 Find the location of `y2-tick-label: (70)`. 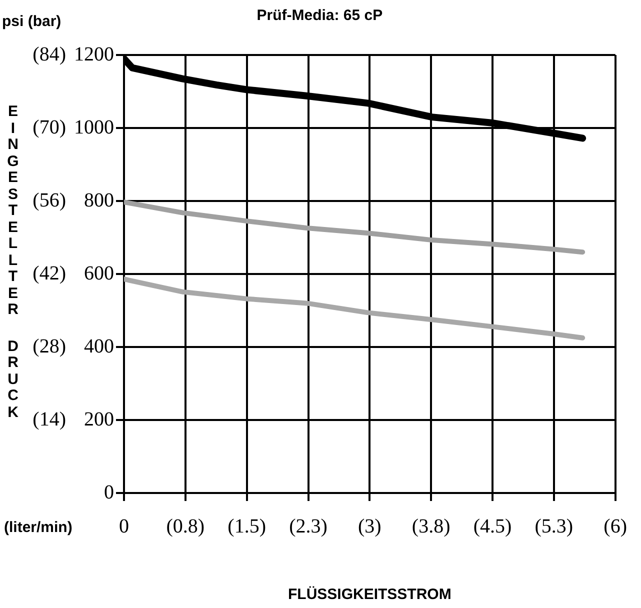

y2-tick-label: (70) is located at coordinates (49, 127).